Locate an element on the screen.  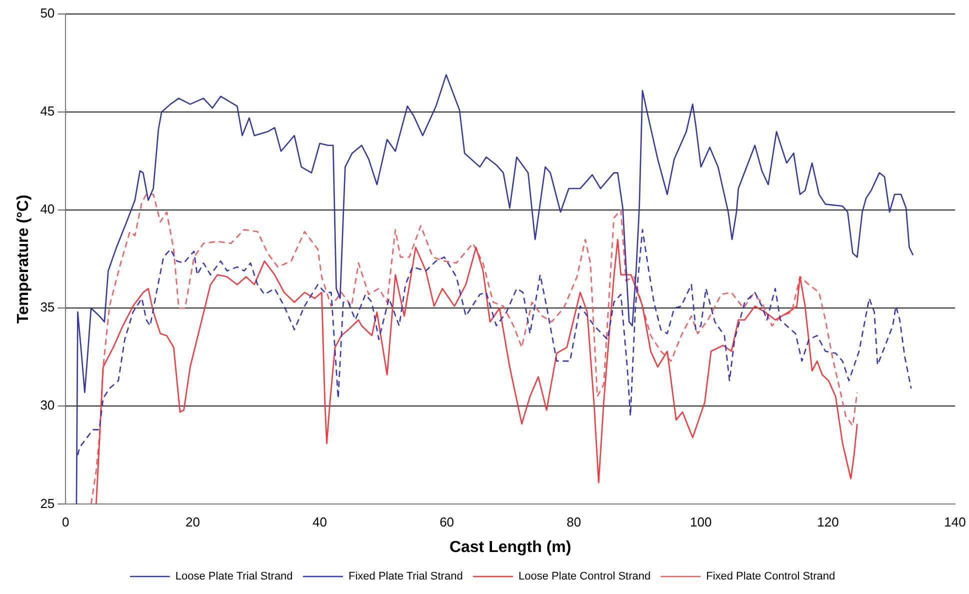
legend-label: Loose Plate Control Strand is located at coordinates (584, 576).